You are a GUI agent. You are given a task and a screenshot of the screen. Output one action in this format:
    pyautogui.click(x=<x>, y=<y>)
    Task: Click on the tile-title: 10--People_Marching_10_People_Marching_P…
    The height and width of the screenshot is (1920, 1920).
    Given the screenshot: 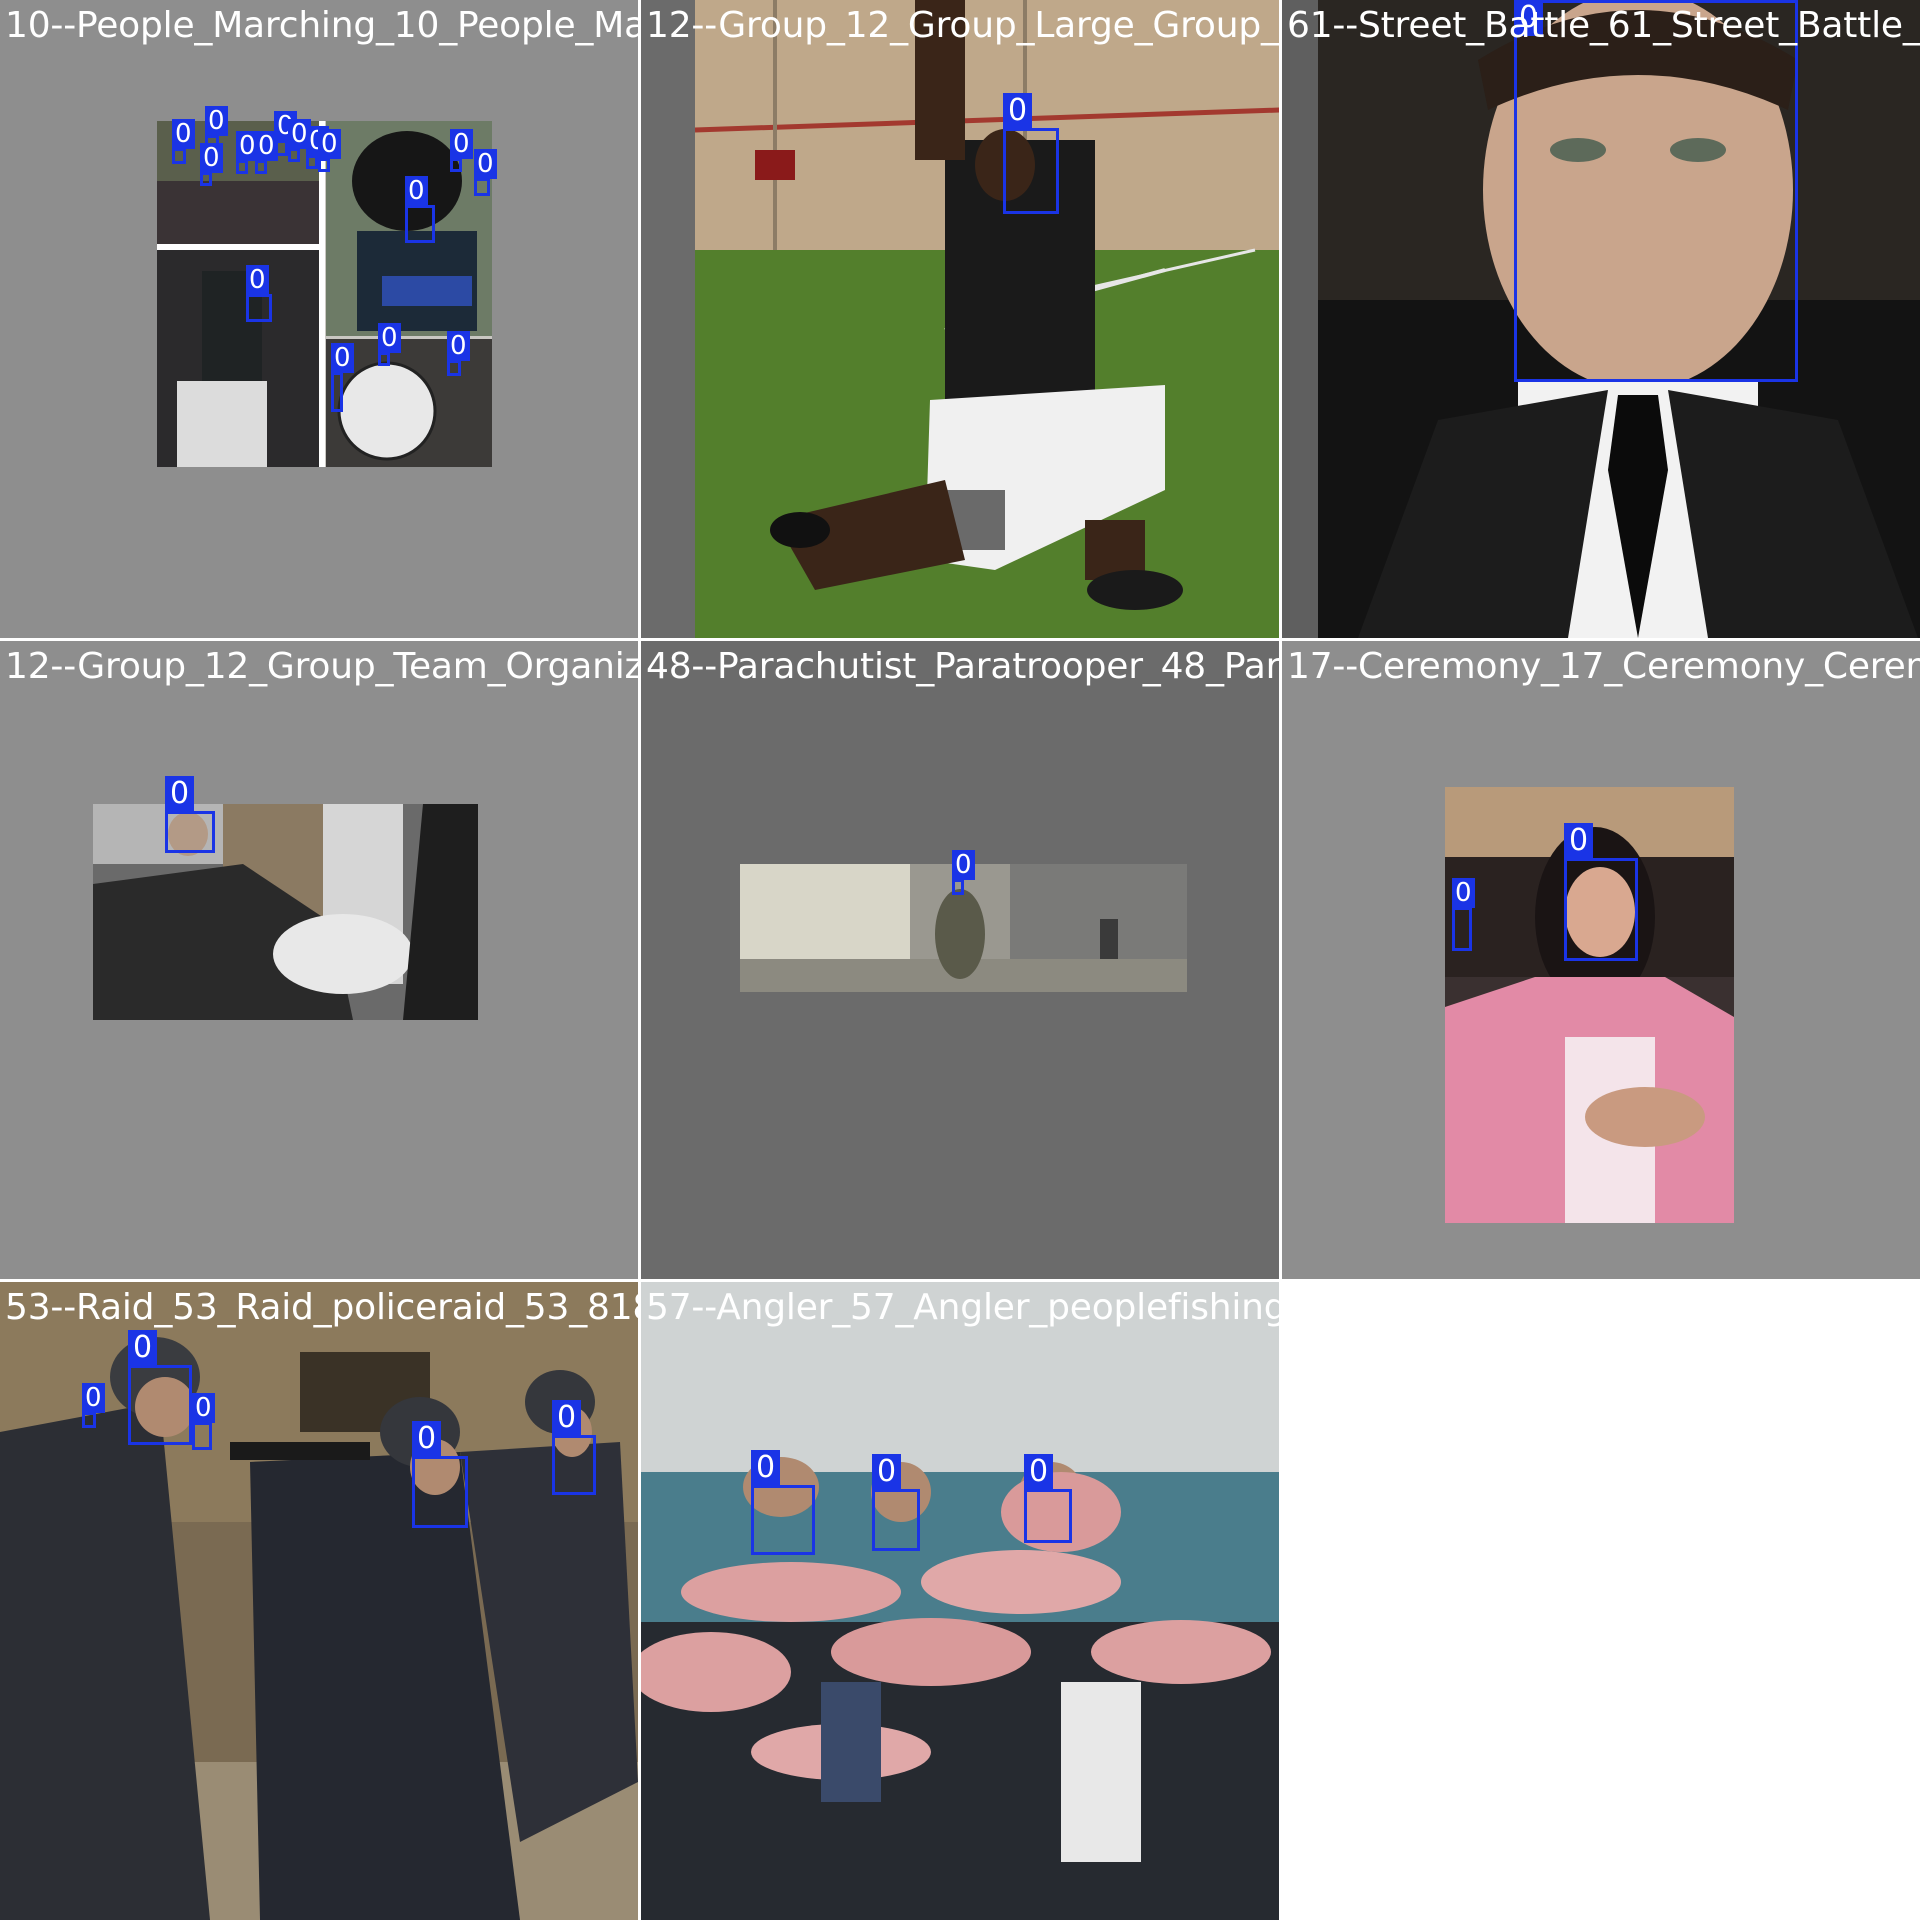 What is the action you would take?
    pyautogui.click(x=321, y=25)
    